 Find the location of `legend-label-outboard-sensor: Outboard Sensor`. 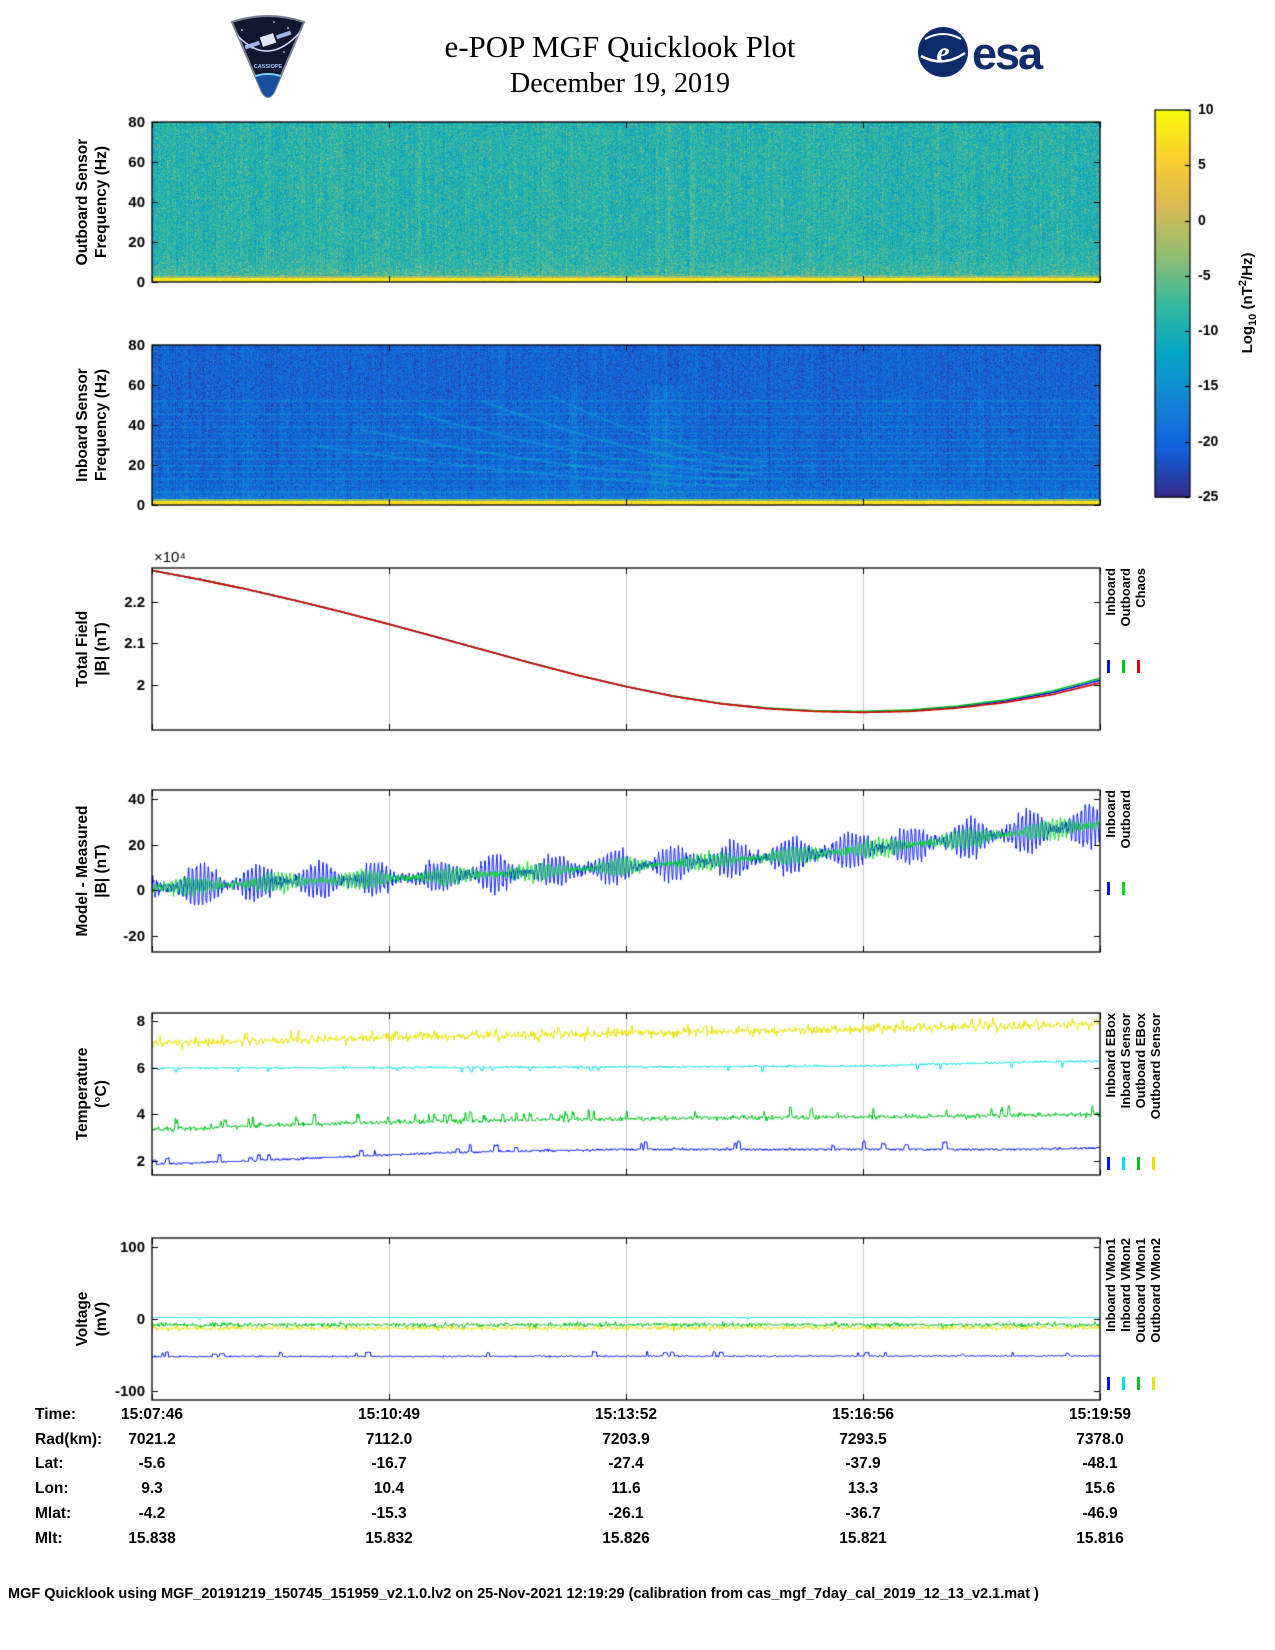

legend-label-outboard-sensor: Outboard Sensor is located at coordinates (1155, 1066).